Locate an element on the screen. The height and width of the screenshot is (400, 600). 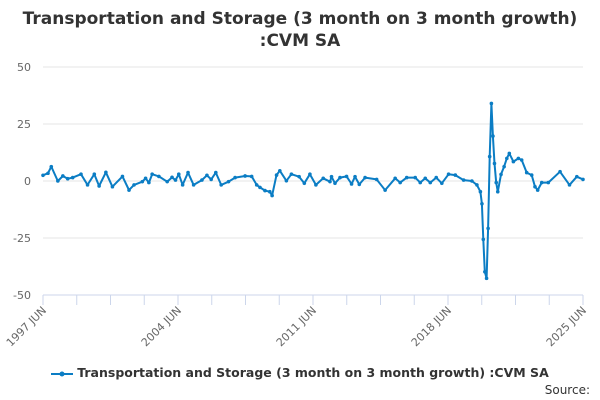
legend-line-marker-icon is located at coordinates (62, 373).